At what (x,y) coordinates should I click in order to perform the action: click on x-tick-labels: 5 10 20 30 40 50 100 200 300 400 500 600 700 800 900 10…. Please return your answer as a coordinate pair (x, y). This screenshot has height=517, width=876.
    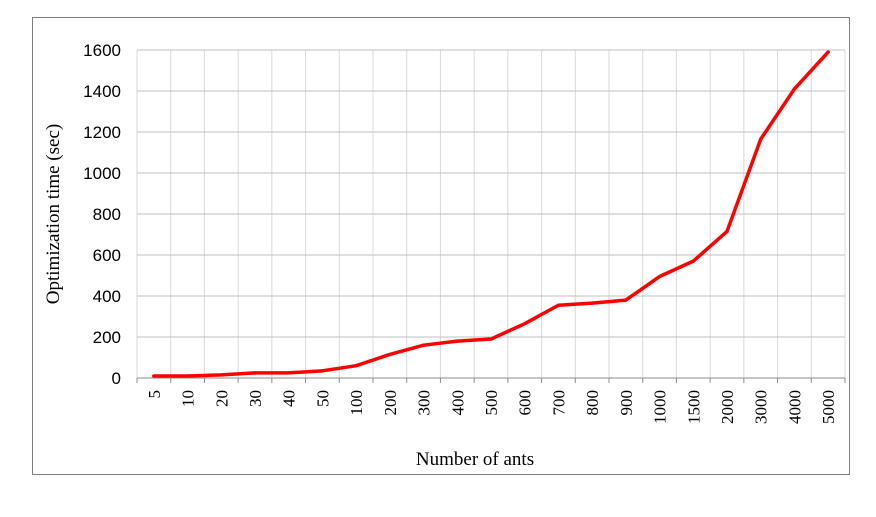
    Looking at the image, I should click on (491, 407).